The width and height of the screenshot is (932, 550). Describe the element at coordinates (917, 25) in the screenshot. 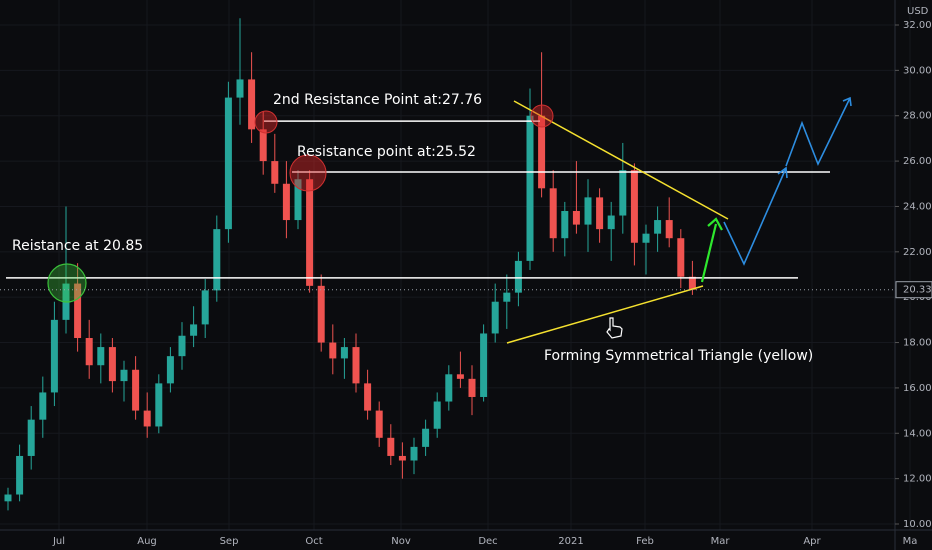

I see `y-tick-label: 32.00` at that location.